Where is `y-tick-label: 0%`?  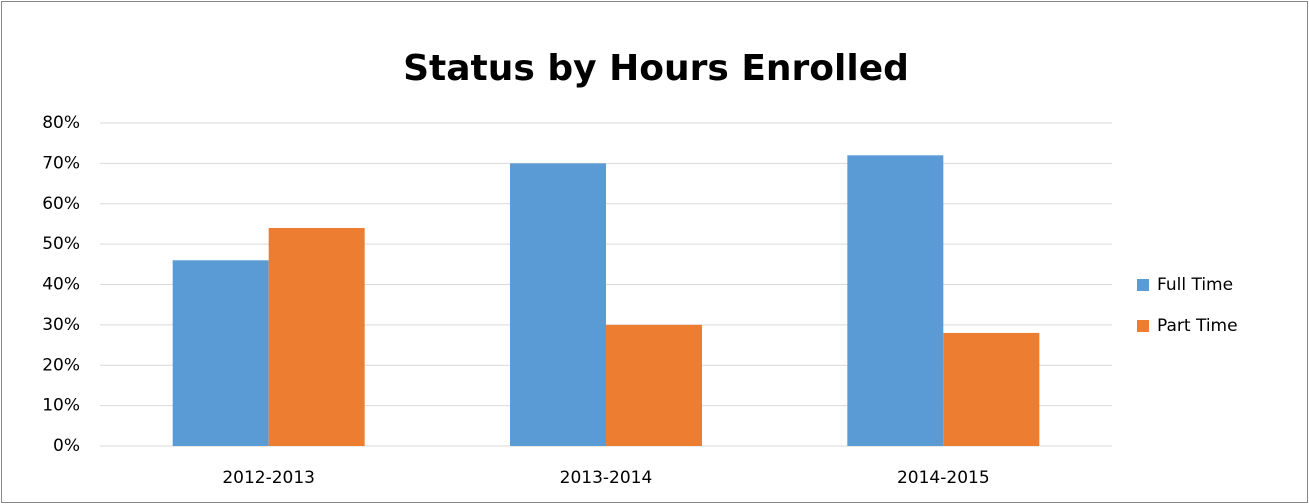
y-tick-label: 0% is located at coordinates (66, 446).